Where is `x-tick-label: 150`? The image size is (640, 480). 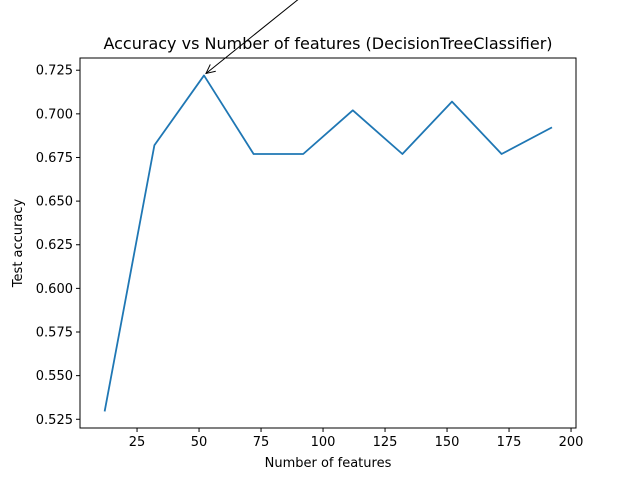 x-tick-label: 150 is located at coordinates (447, 442).